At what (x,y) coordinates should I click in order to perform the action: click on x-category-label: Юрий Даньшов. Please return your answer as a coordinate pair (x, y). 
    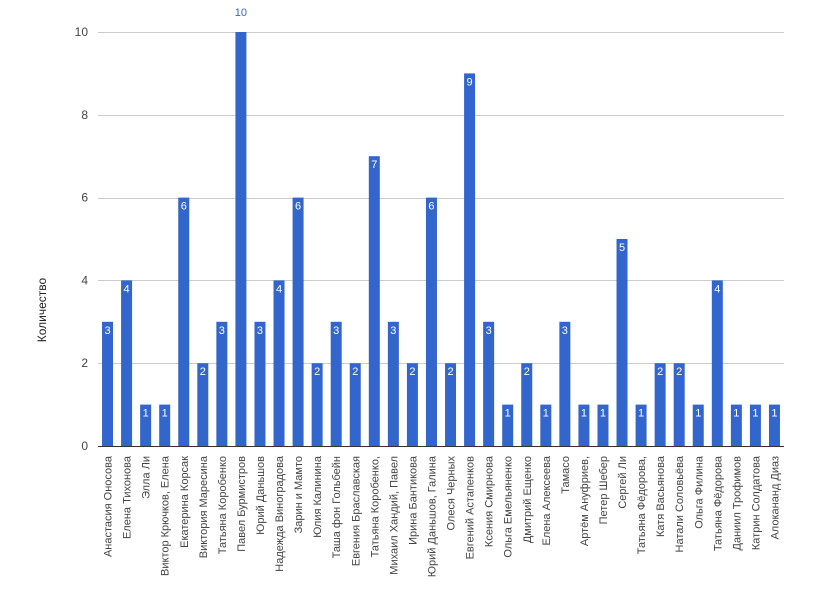
    Looking at the image, I should click on (261, 495).